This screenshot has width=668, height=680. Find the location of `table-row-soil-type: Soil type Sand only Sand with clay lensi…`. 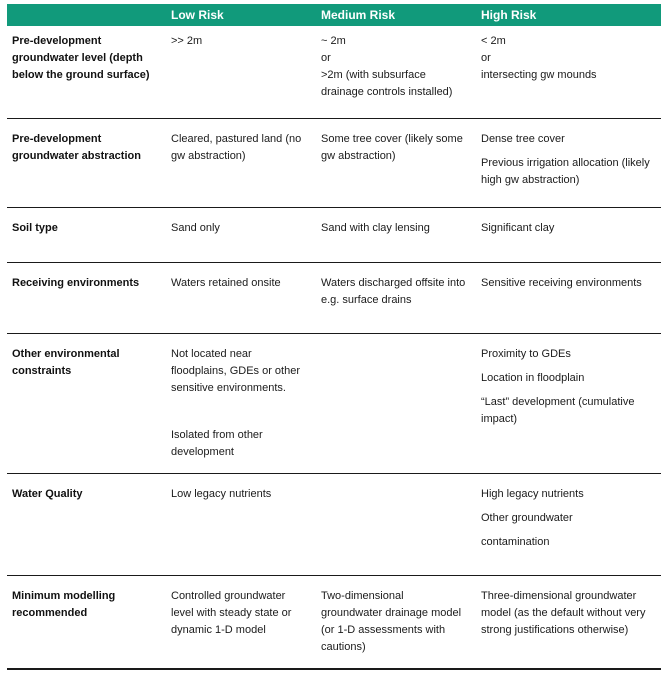

table-row-soil-type: Soil type Sand only Sand with clay lensi… is located at coordinates (334, 234).